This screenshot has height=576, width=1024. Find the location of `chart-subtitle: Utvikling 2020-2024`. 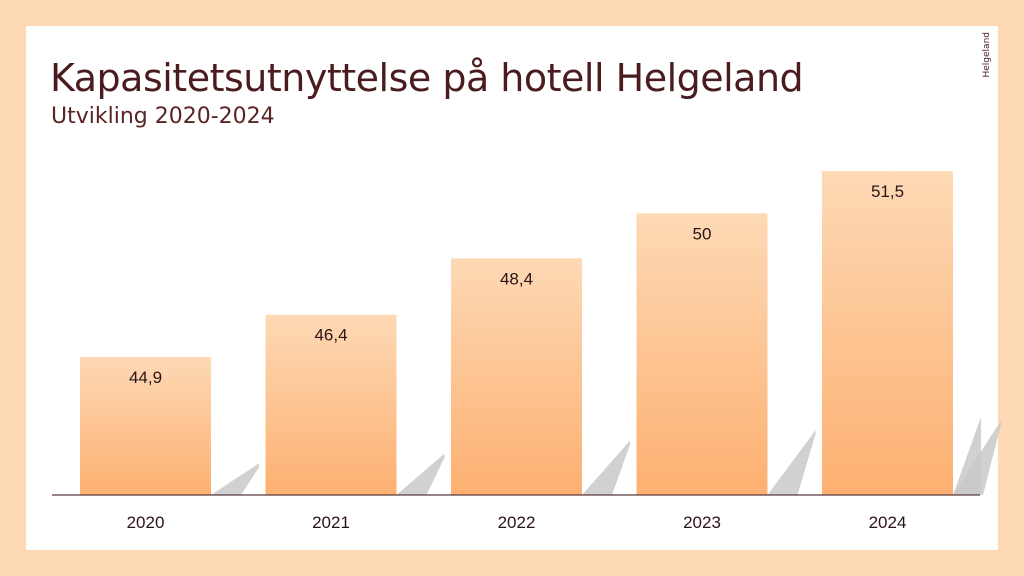

chart-subtitle: Utvikling 2020-2024 is located at coordinates (163, 116).